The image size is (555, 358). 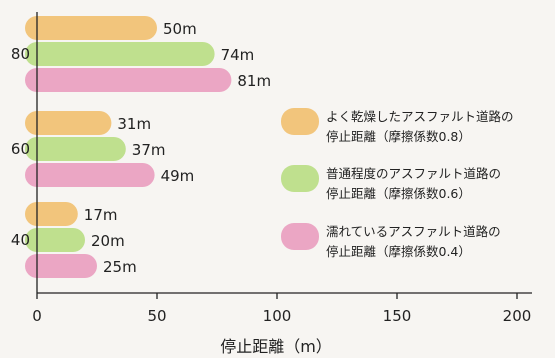 What do you see at coordinates (20, 240) in the screenshot?
I see `y-tick-label-40: 40` at bounding box center [20, 240].